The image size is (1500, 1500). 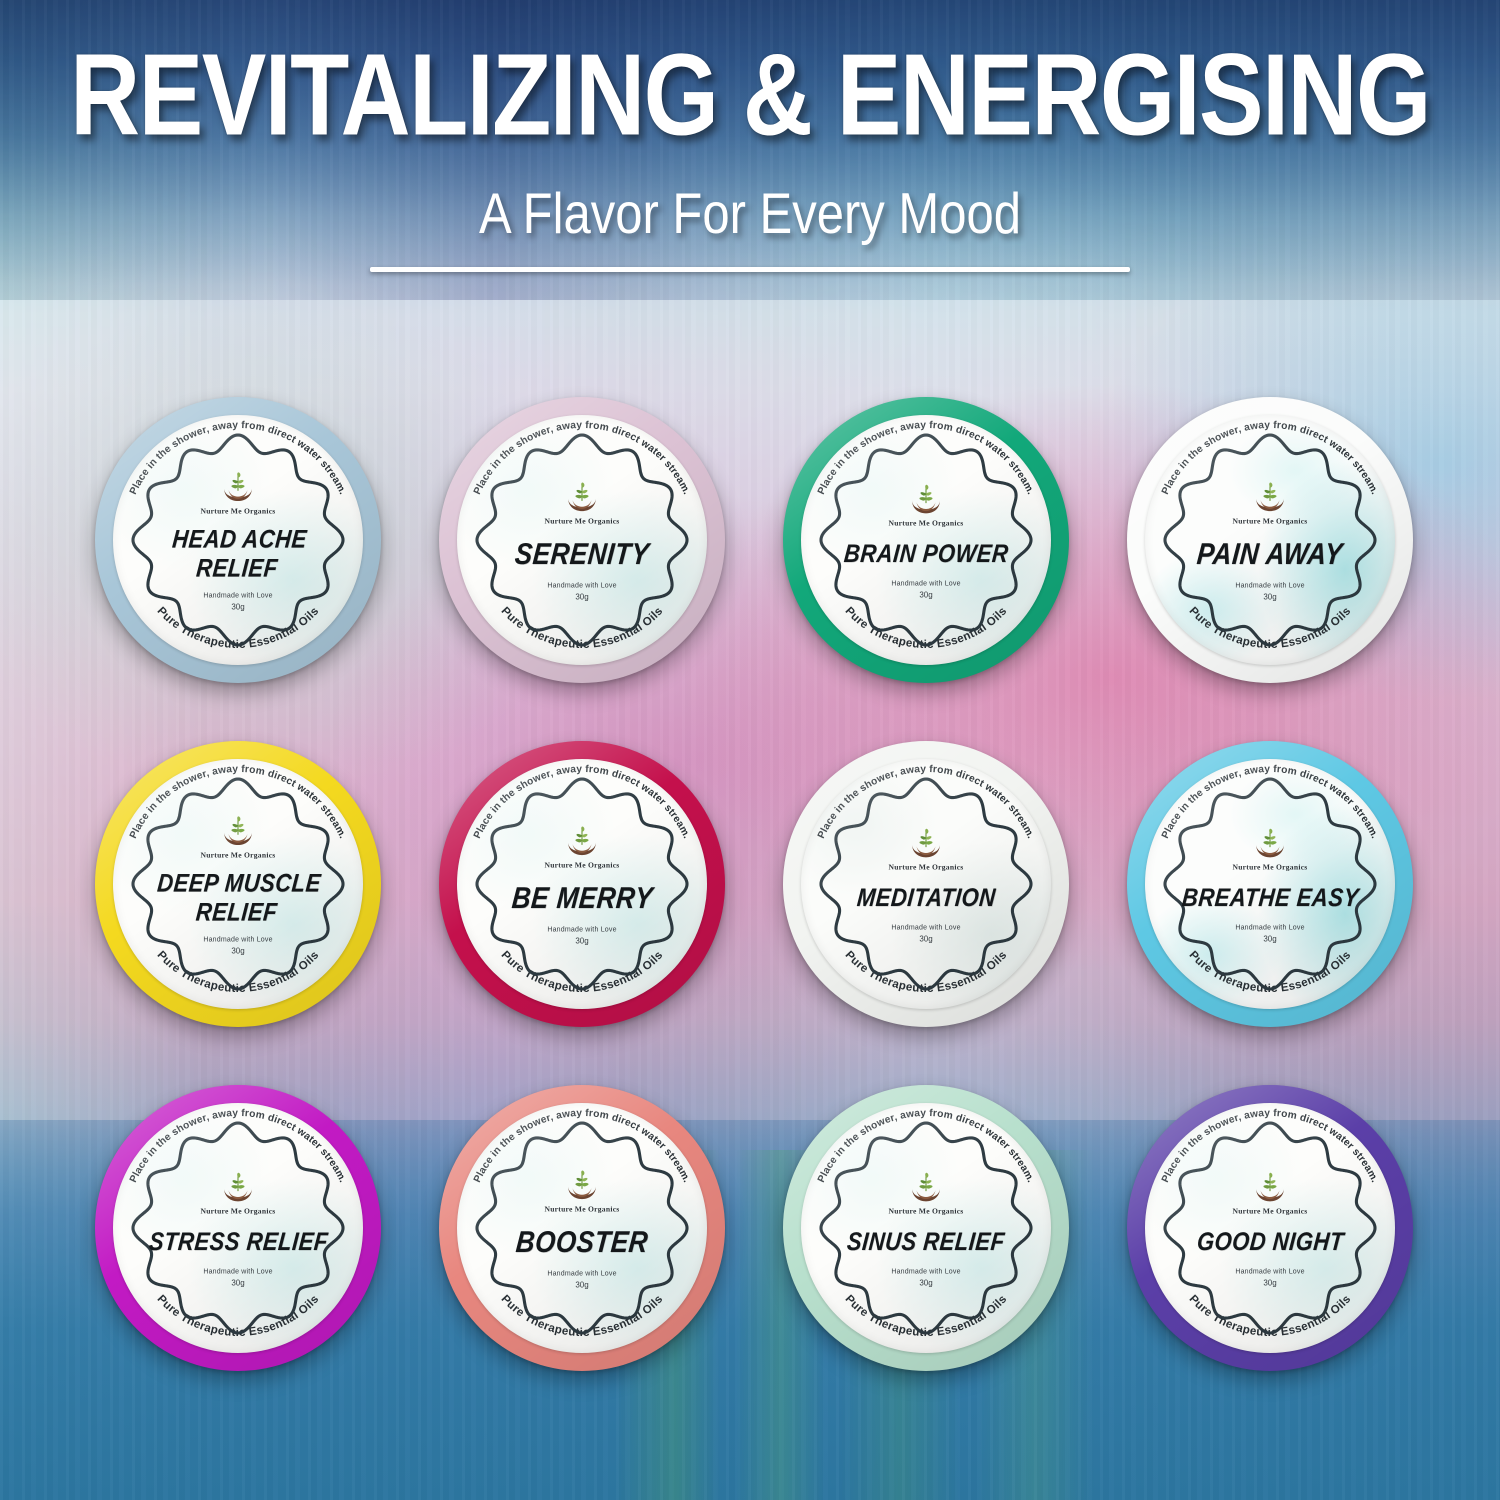 I want to click on product-name: BREATHE EASY, so click(x=1270, y=897).